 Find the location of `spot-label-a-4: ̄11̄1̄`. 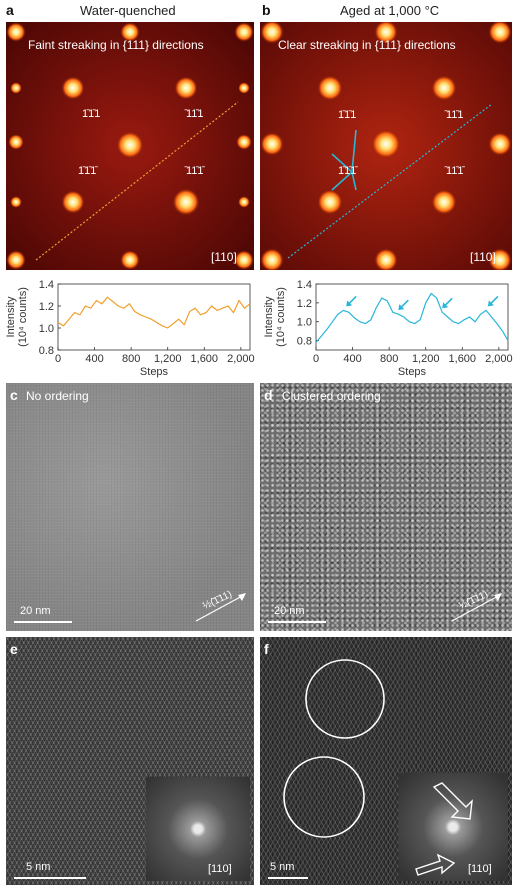

spot-label-a-4: ̄11̄1̄ is located at coordinates (195, 171).